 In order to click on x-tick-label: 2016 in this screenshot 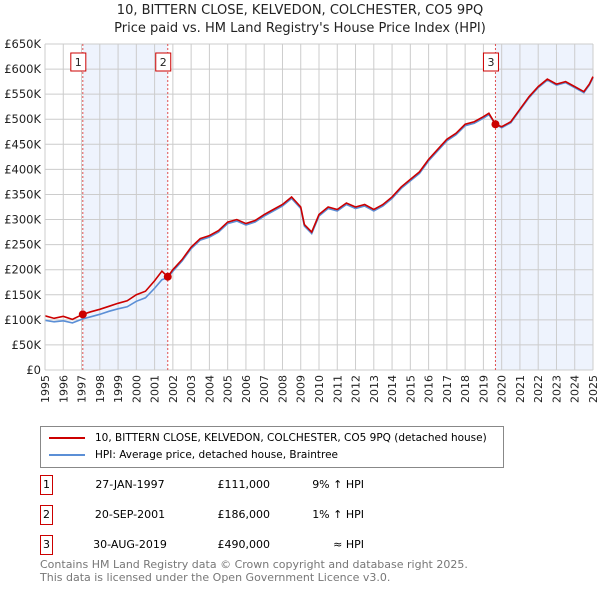, I will do `click(429, 389)`.